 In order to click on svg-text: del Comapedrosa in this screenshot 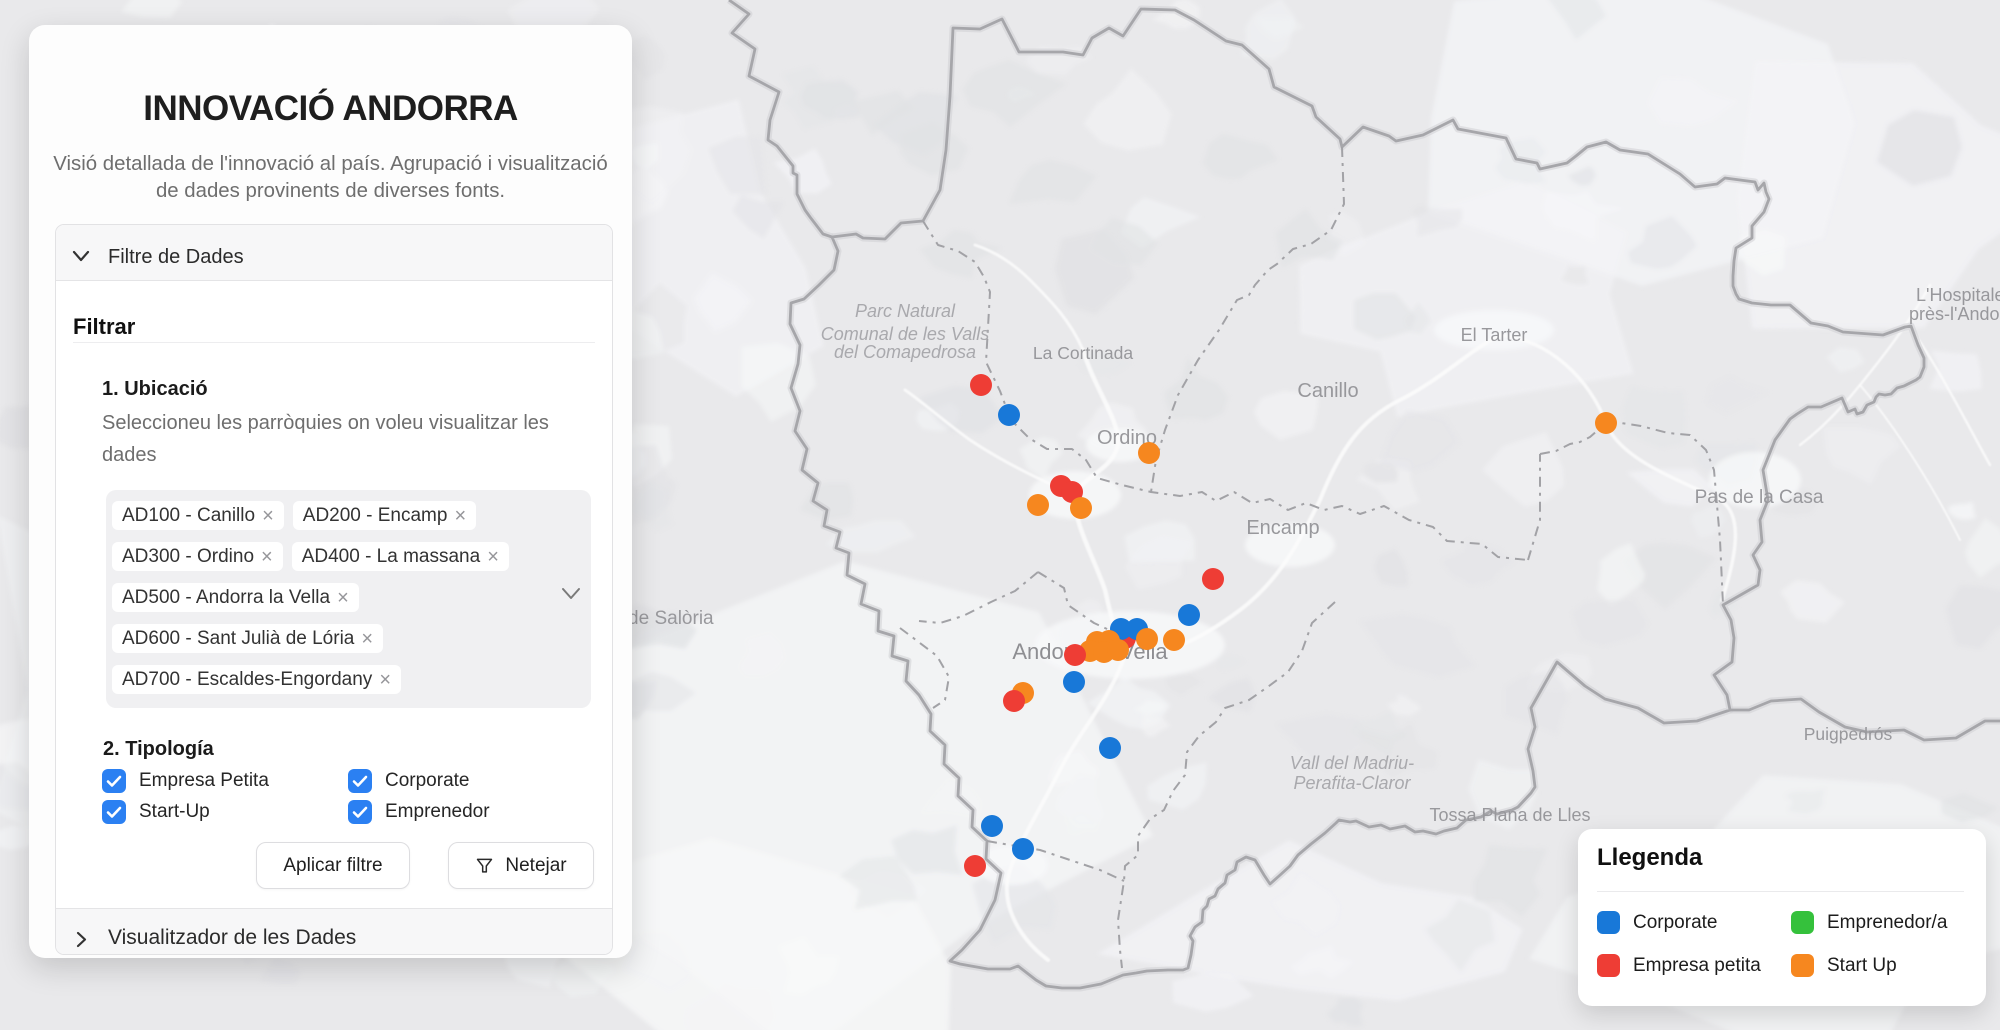, I will do `click(905, 352)`.